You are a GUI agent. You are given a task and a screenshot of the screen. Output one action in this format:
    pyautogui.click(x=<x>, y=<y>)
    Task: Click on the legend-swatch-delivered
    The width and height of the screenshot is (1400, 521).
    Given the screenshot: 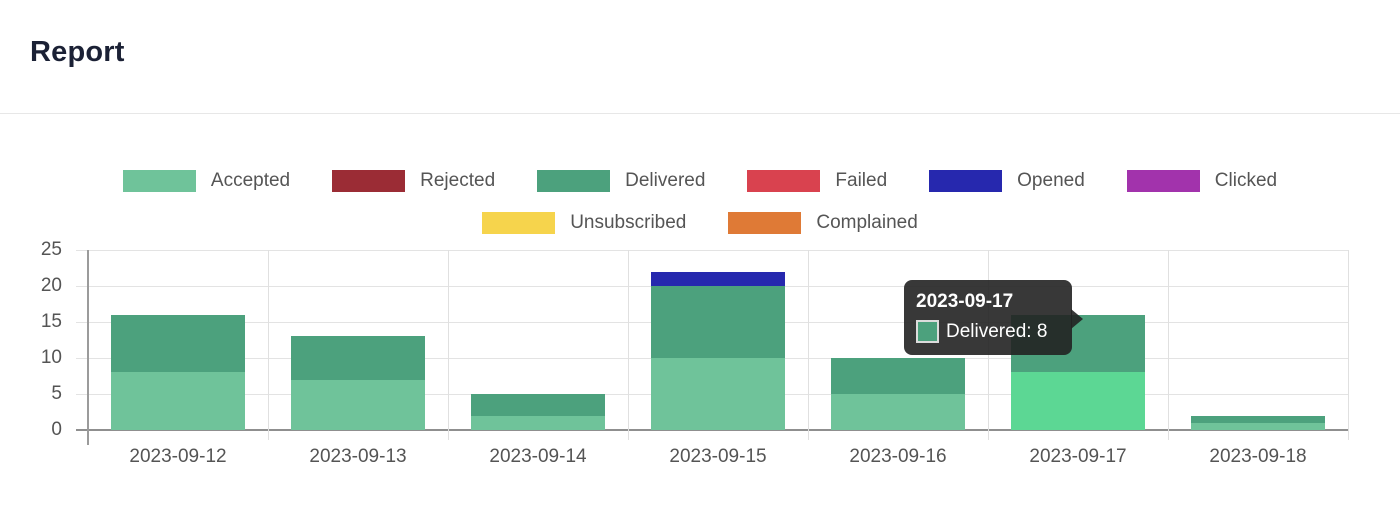 What is the action you would take?
    pyautogui.click(x=574, y=181)
    